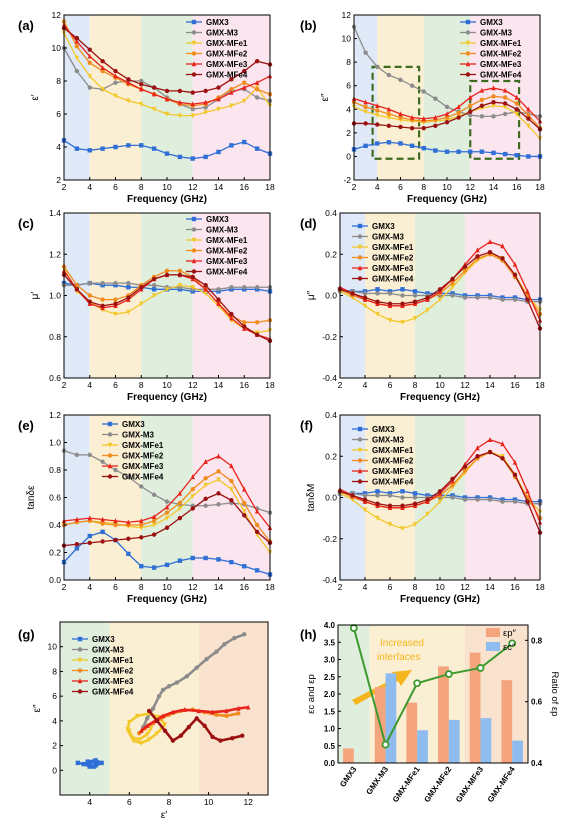  I want to click on y-tick-label-left: 0.5, so click(330, 746).